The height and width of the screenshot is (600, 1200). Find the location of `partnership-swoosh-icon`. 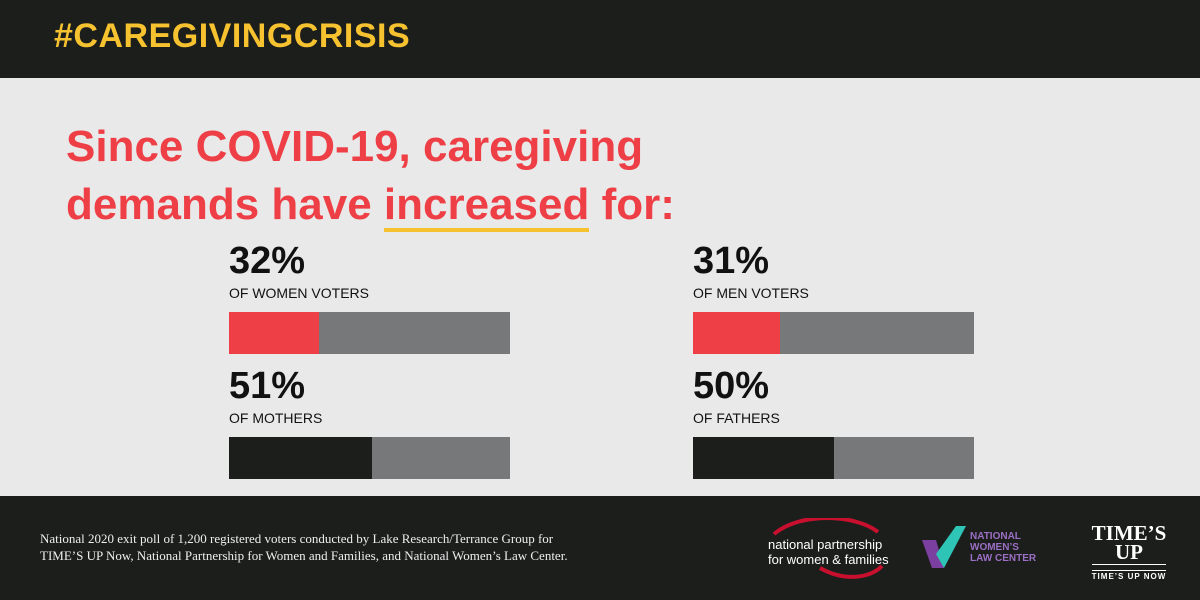

partnership-swoosh-icon is located at coordinates (828, 548).